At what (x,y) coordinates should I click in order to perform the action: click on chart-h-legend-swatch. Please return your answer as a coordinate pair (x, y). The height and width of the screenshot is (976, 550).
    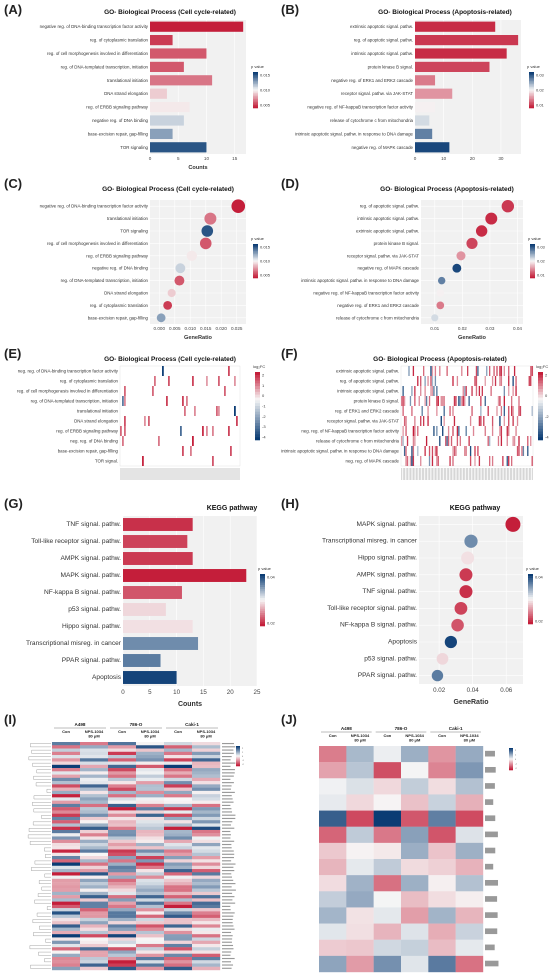
    Looking at the image, I should click on (530, 604).